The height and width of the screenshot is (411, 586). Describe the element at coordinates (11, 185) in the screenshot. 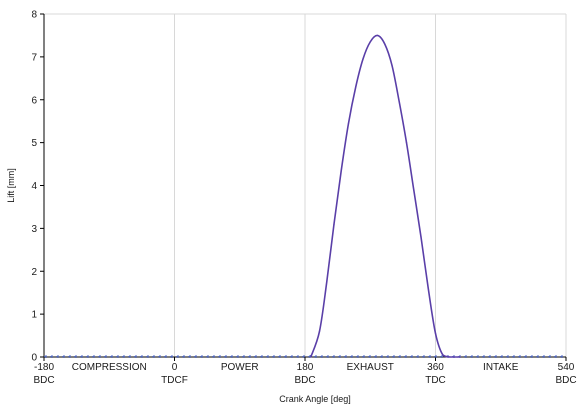

I see `y-axis-title: Lift [mm]` at that location.